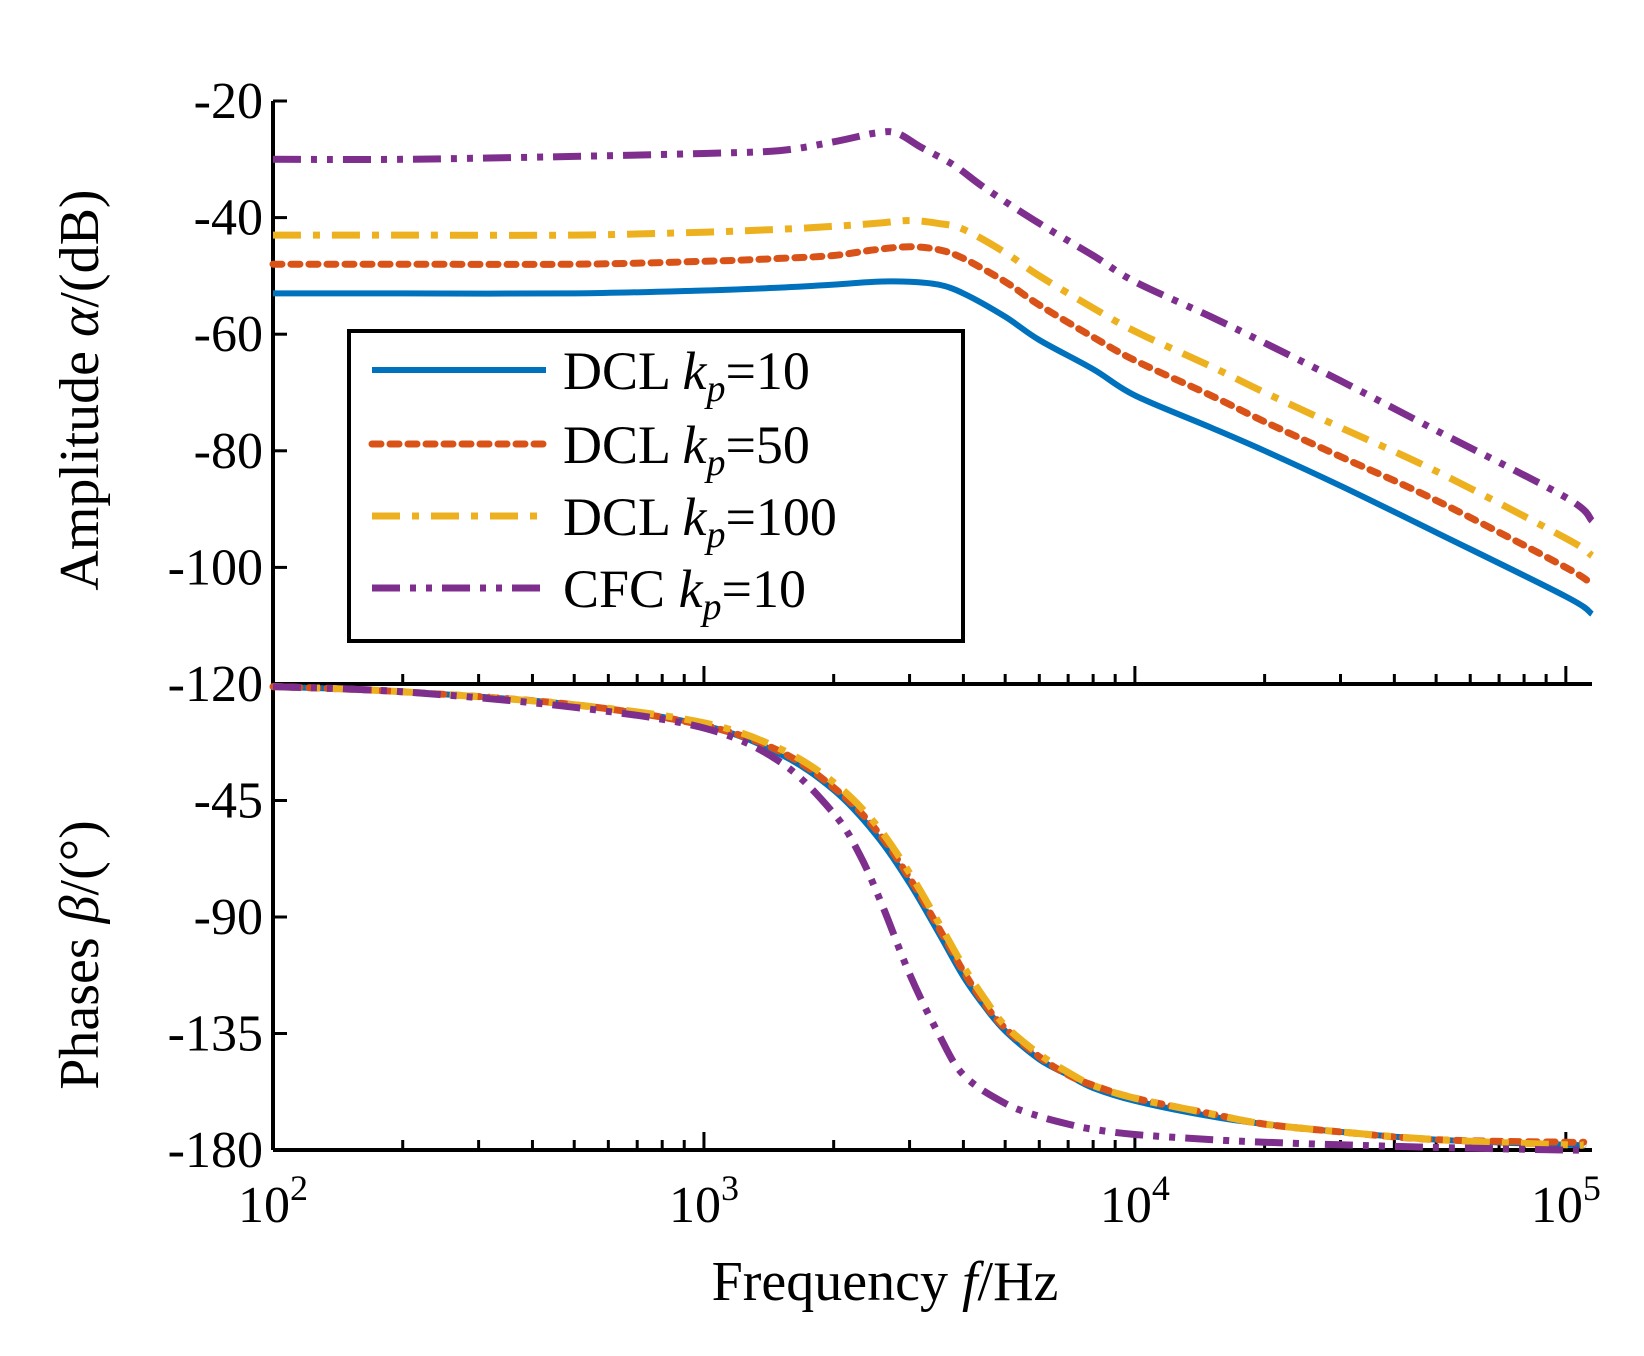  I want to click on phase-y-tick-label: -45, so click(228, 801).